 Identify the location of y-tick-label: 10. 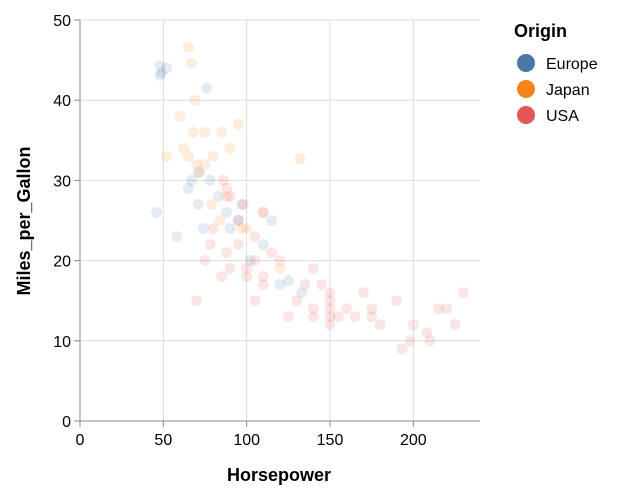
(62, 342).